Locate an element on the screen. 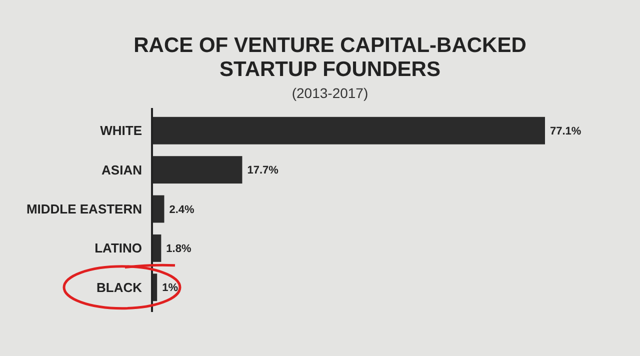 The height and width of the screenshot is (356, 640). chart-subtitle: (2013-2017) is located at coordinates (330, 93).